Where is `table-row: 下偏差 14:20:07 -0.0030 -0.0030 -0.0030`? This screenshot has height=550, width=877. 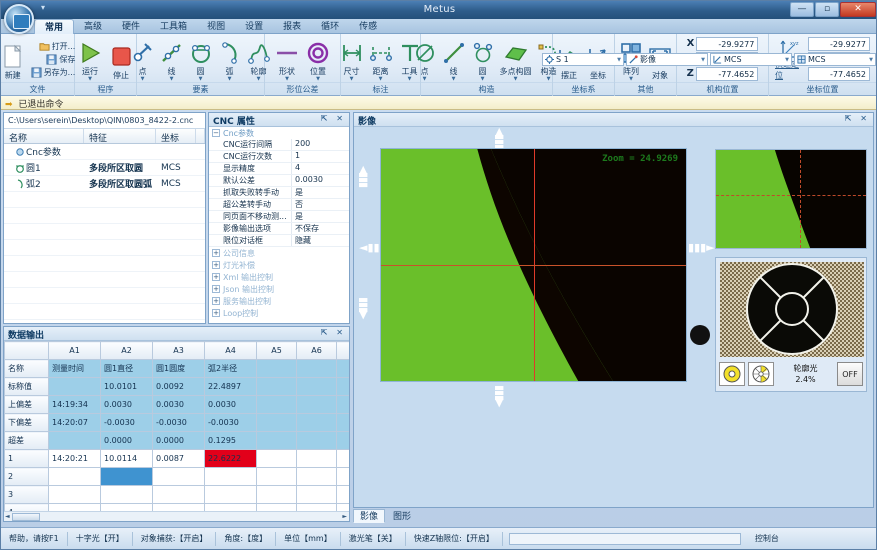
table-row: 下偏差 14:20:07 -0.0030 -0.0030 -0.0030 is located at coordinates (176, 422).